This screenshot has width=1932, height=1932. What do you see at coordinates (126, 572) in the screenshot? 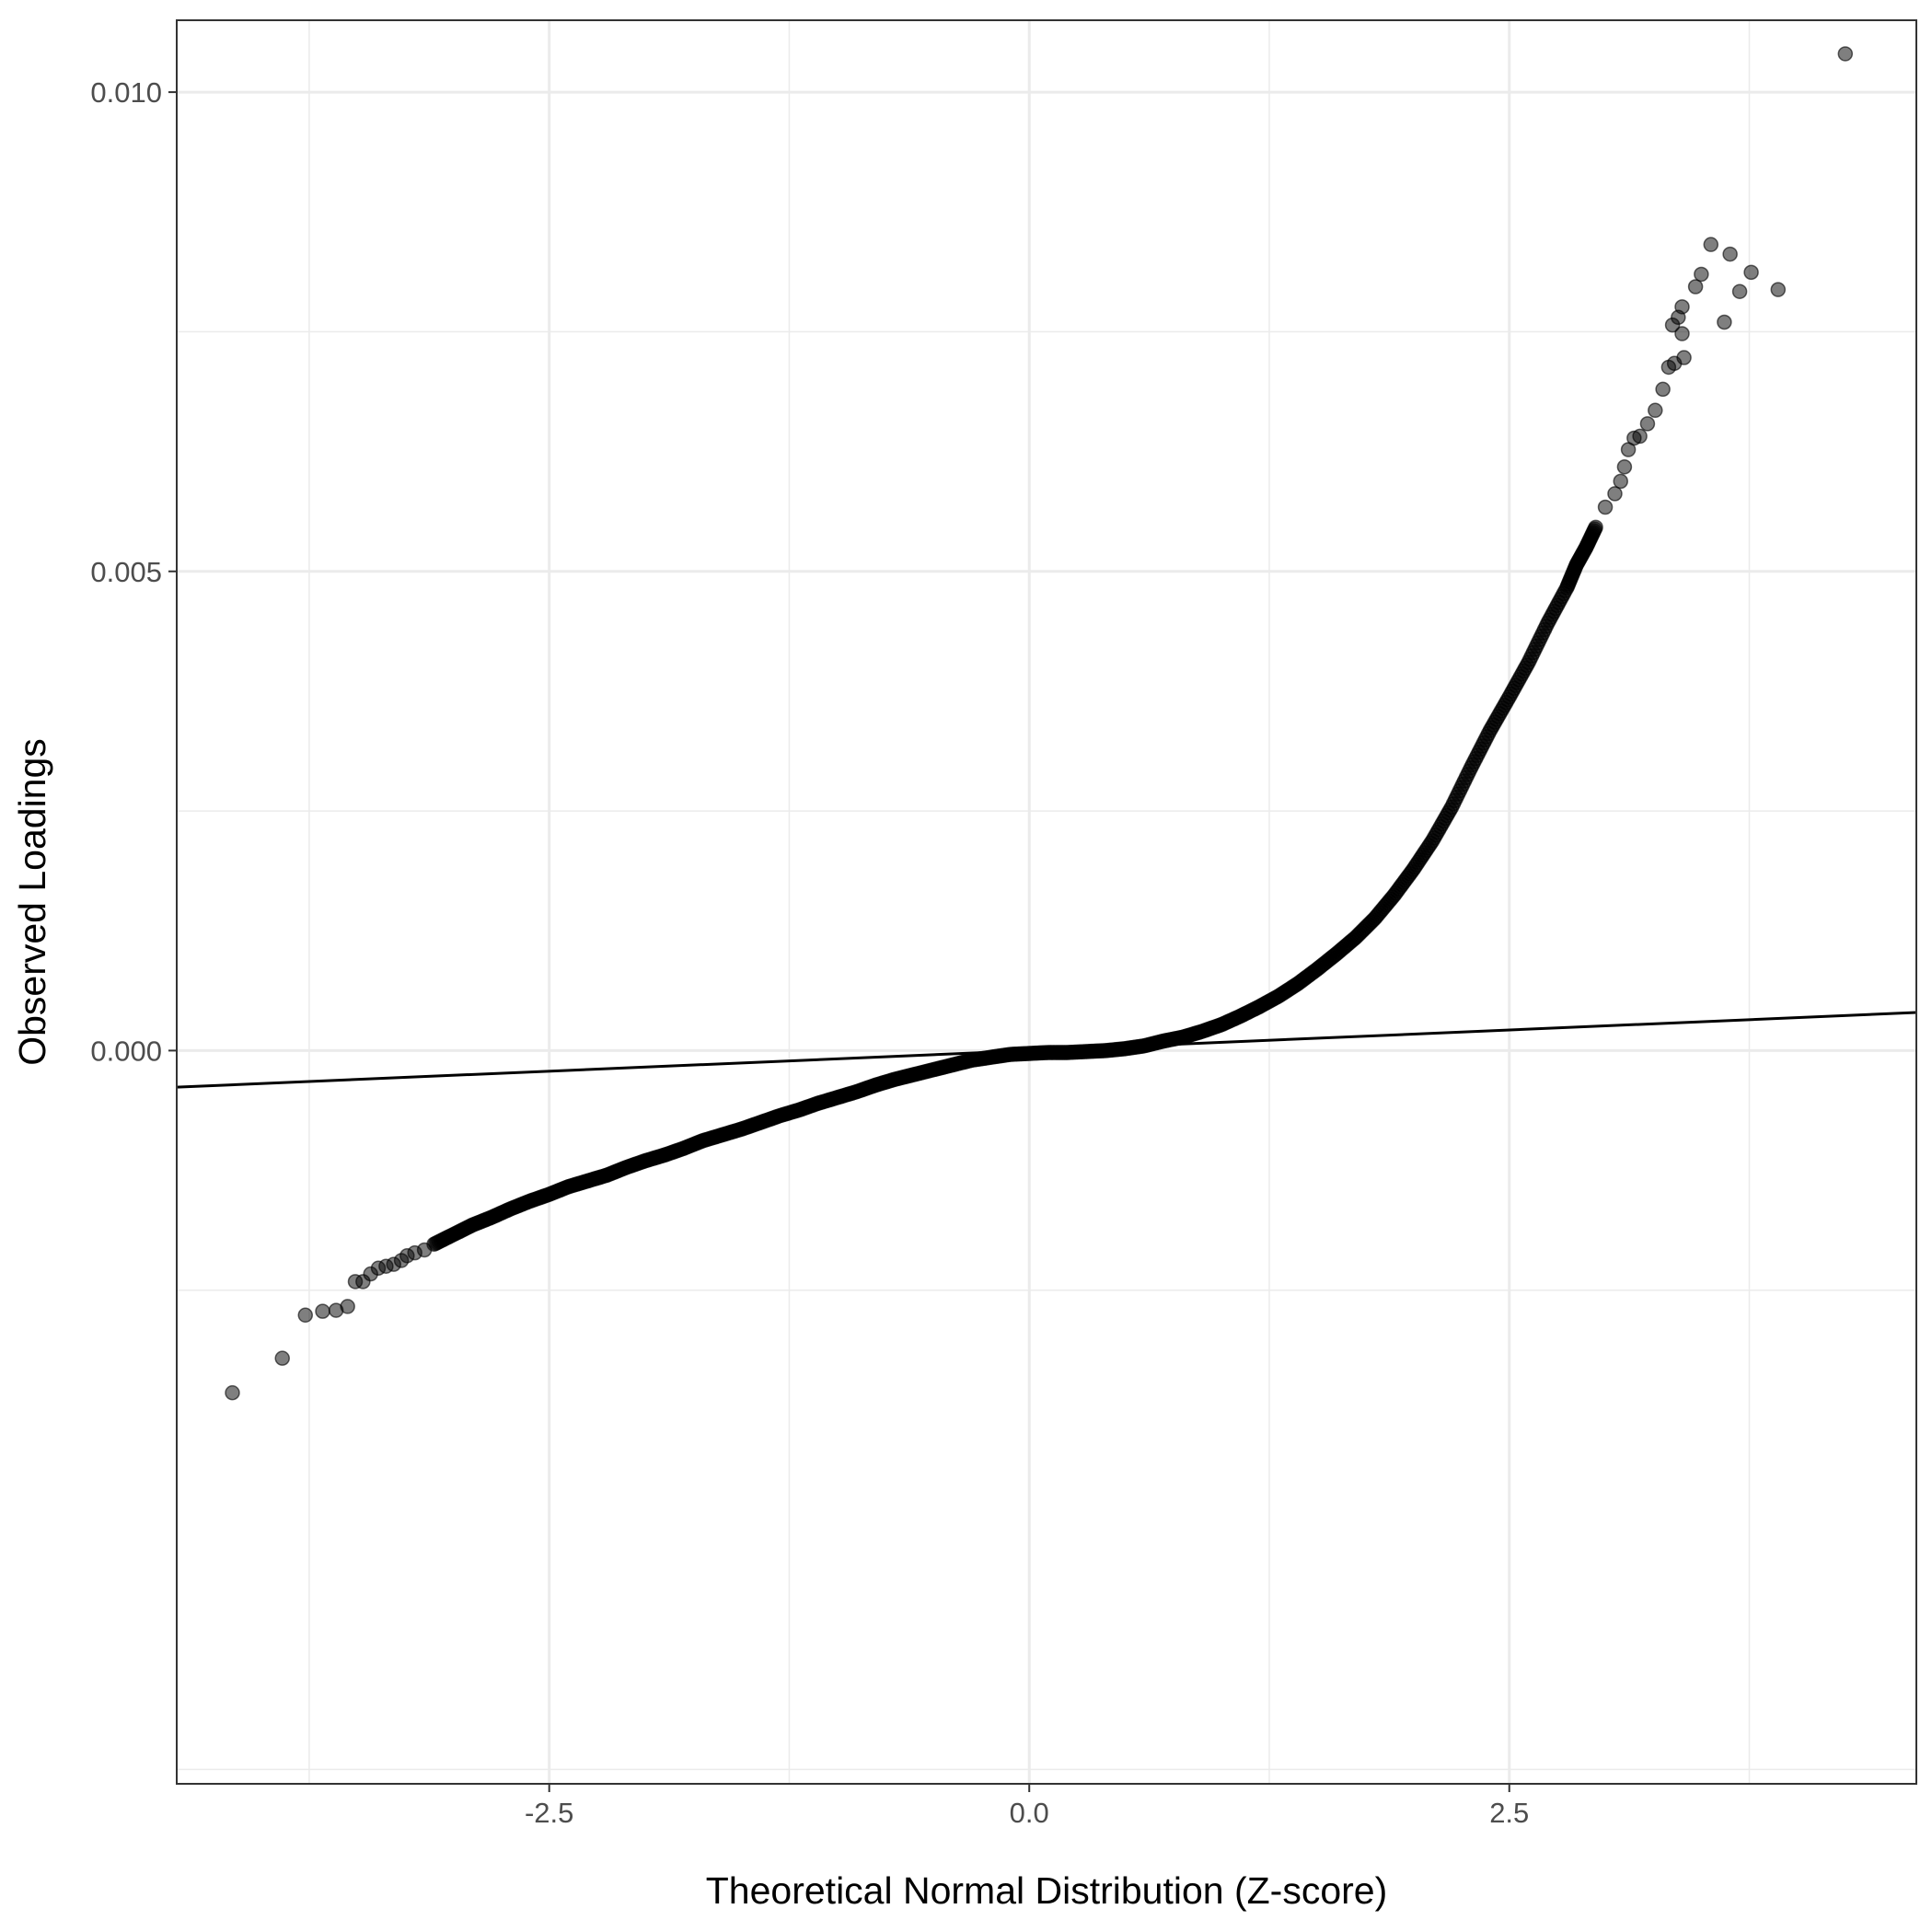
I see `y-tick-label: 0.005` at bounding box center [126, 572].